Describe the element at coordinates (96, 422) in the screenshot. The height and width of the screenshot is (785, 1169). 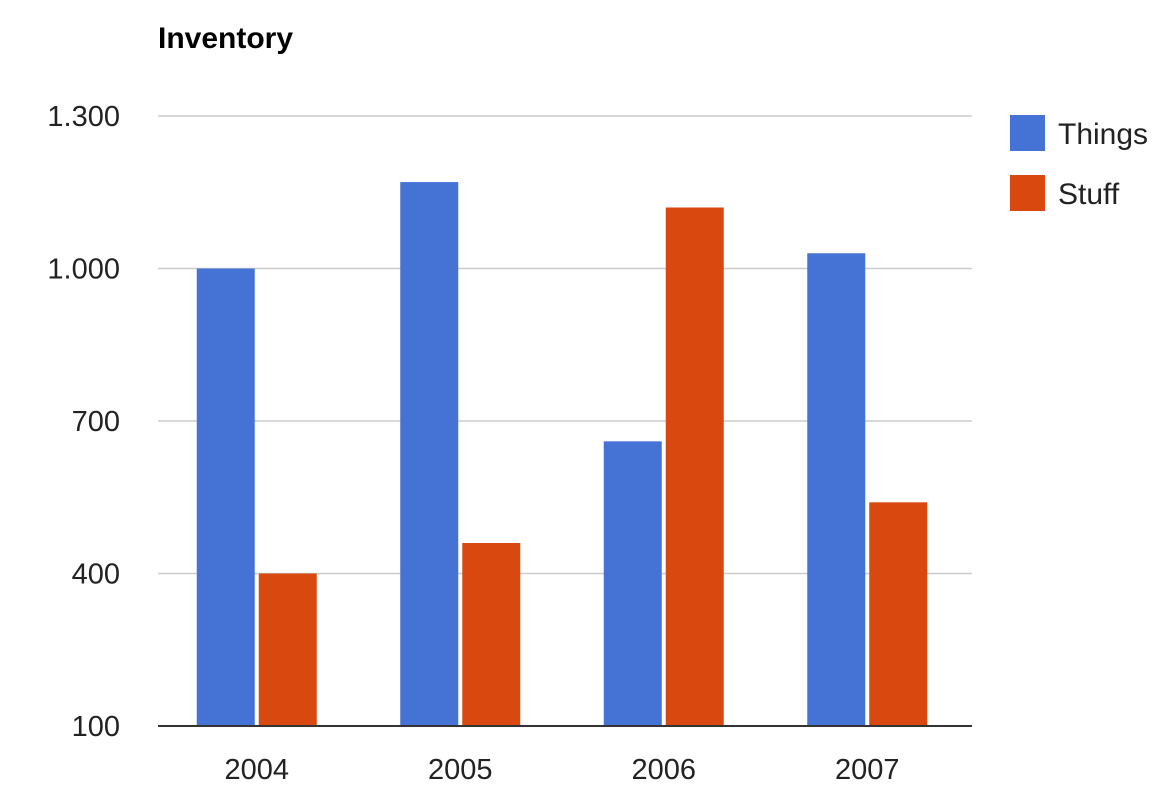
I see `y-tick-label: 700` at that location.